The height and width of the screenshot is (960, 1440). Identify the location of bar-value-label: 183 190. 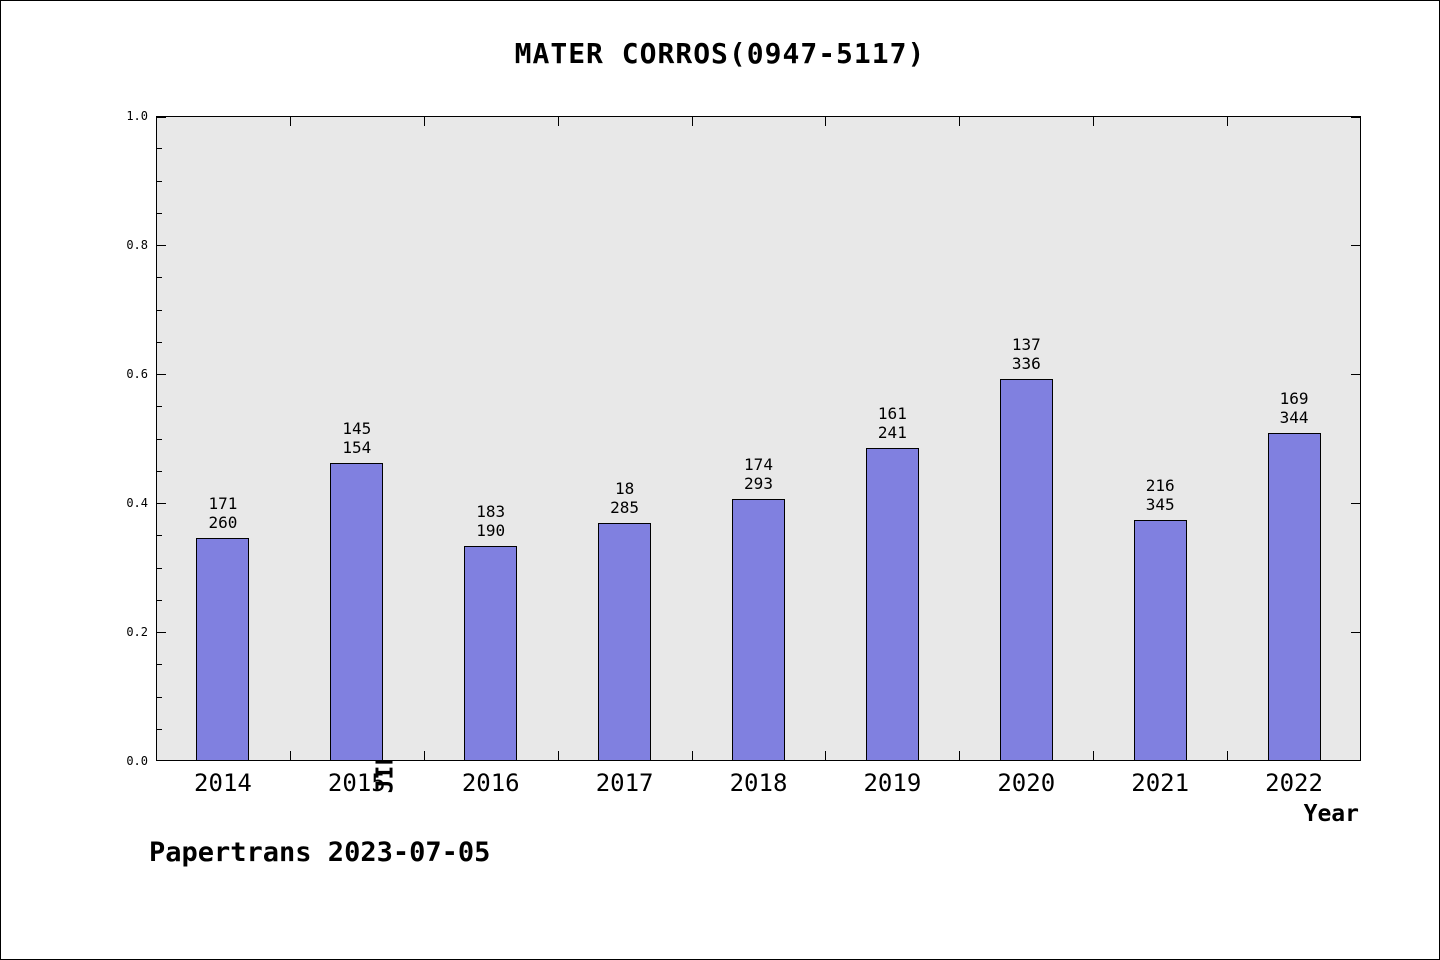
(491, 521).